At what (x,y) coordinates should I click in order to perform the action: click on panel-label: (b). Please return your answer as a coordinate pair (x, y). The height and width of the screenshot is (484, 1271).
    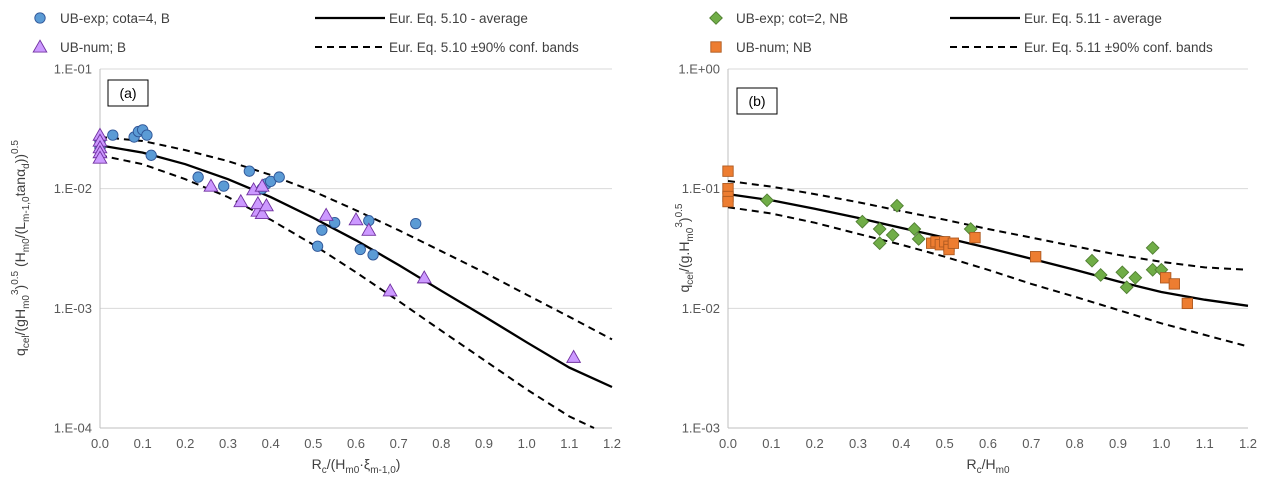
    Looking at the image, I should click on (756, 101).